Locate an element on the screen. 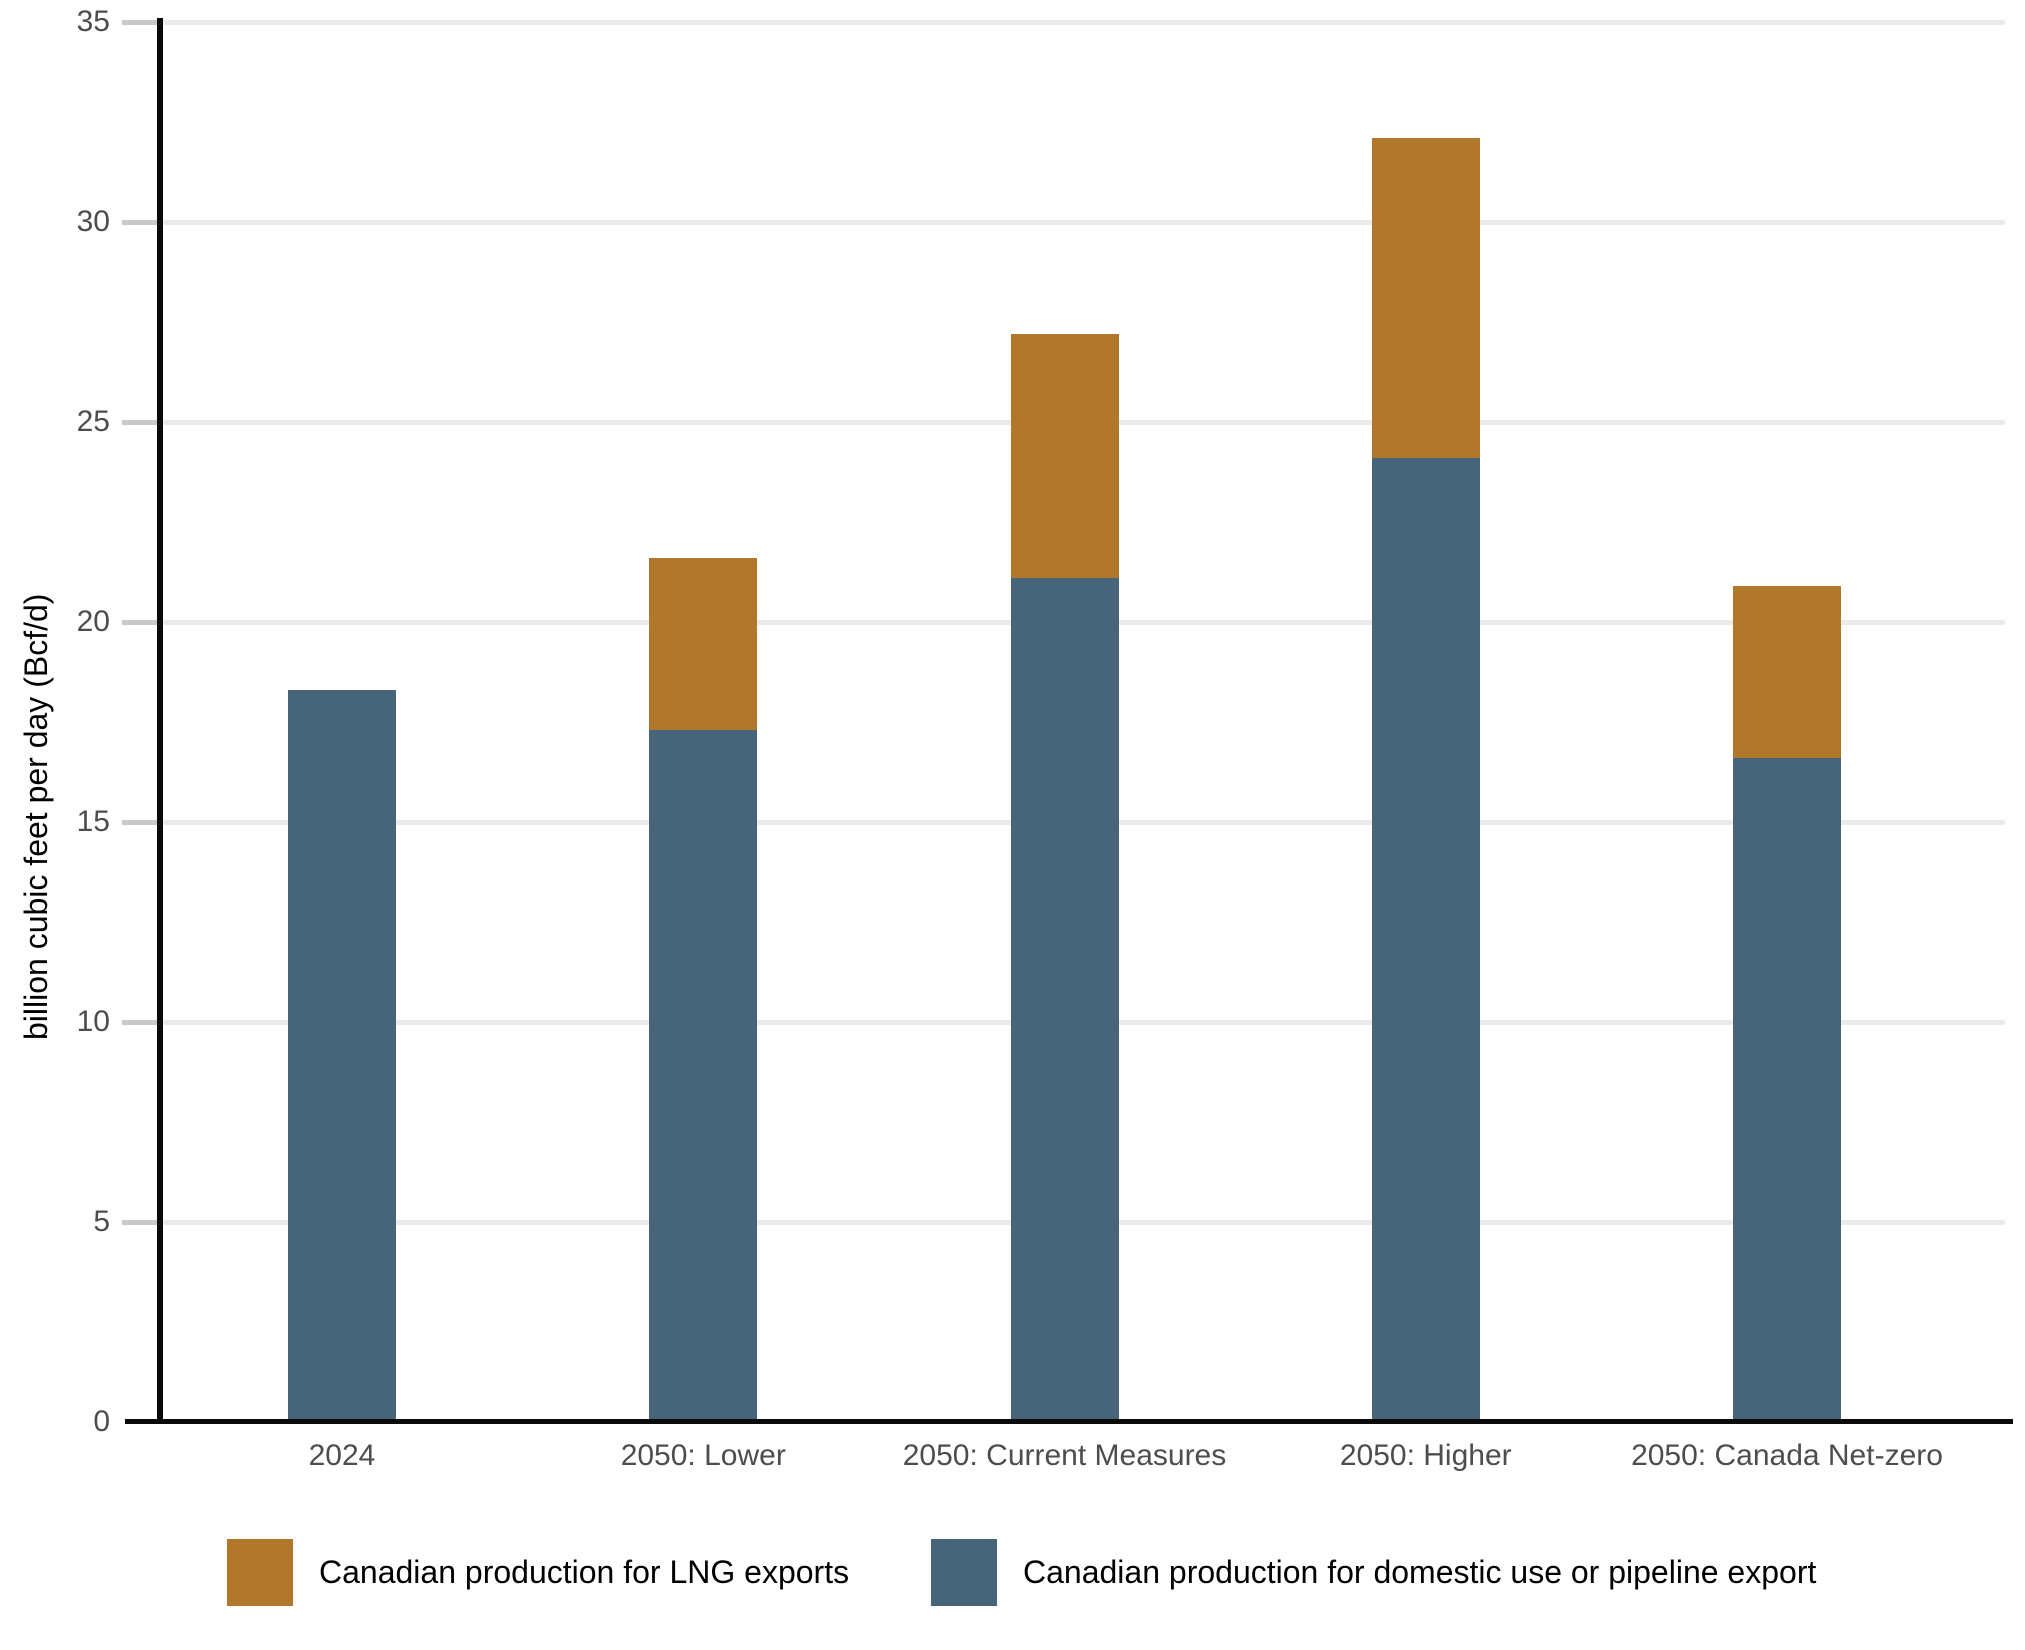 This screenshot has width=2025, height=1650. y-tick-label-15: 15 is located at coordinates (93, 821).